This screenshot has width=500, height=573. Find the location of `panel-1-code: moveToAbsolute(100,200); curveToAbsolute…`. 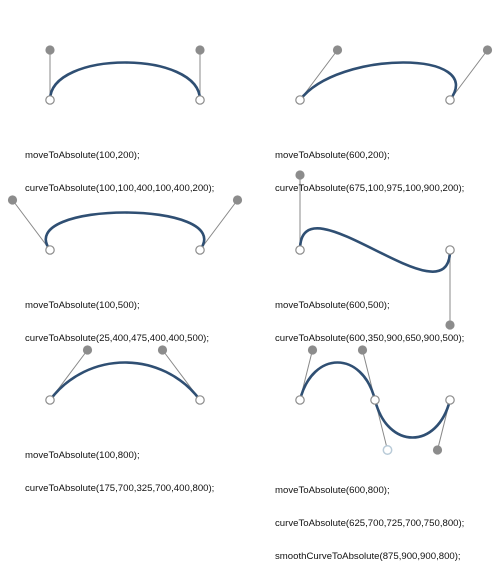

panel-1-code: moveToAbsolute(100,200); curveToAbsolute… is located at coordinates (119, 166).